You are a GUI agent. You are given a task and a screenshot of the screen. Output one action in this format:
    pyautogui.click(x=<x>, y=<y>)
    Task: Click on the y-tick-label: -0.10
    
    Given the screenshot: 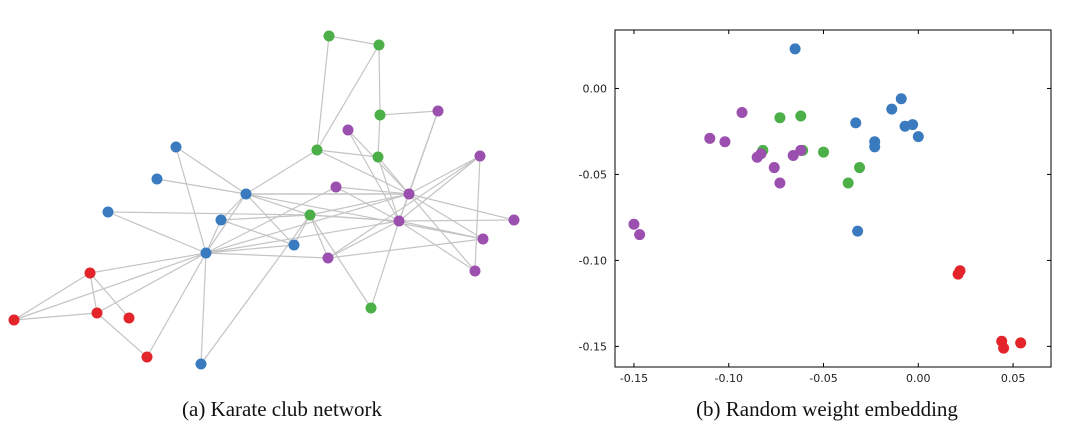 What is the action you would take?
    pyautogui.click(x=593, y=260)
    